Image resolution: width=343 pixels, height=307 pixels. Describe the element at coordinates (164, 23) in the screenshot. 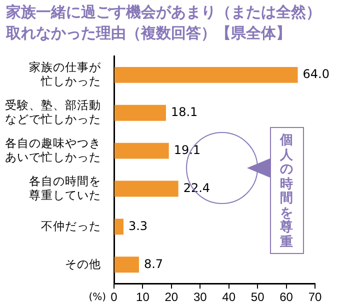

I see `chart-title: 家族一緒に過ごす機会があまり（または全然）取れなかった理由（複数回答）【県全体】` at that location.